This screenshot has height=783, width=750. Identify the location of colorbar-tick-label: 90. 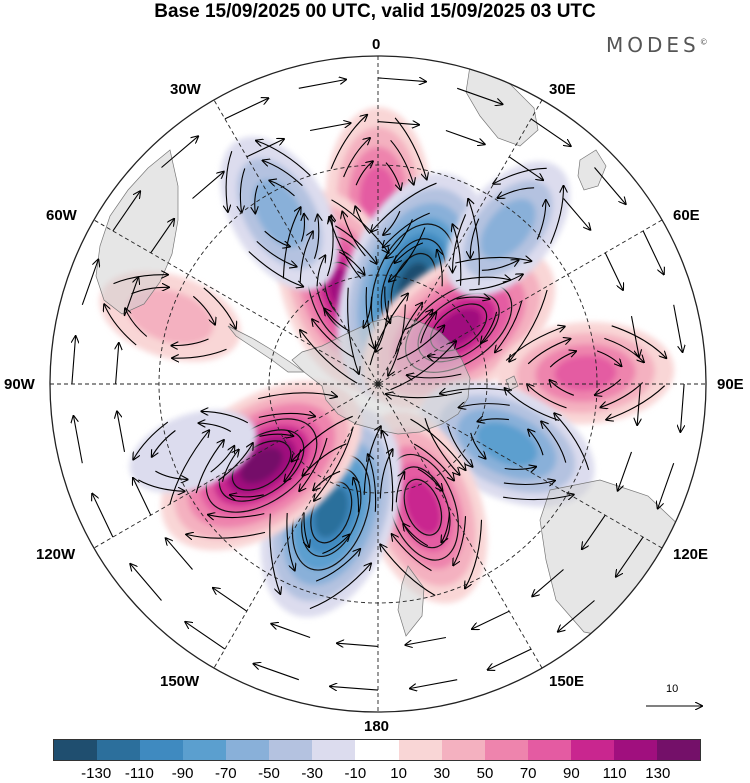
(571, 773).